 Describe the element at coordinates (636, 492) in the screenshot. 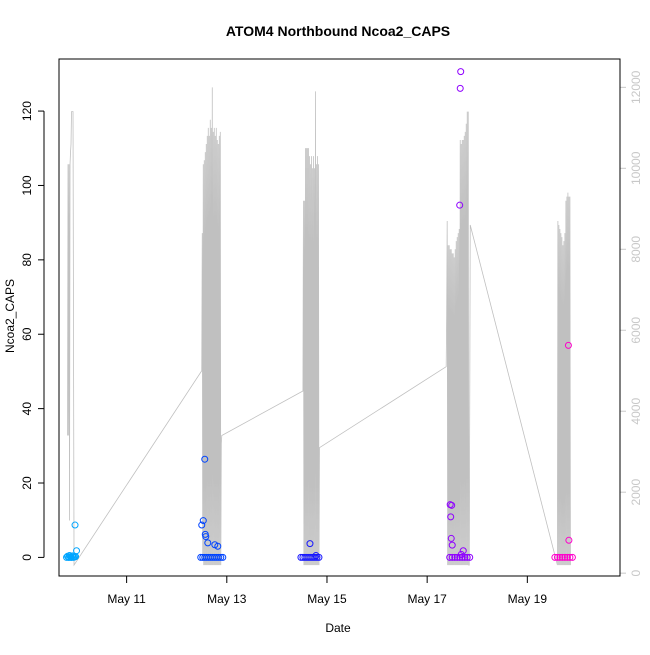

I see `y2-tick-label-1: 2000` at that location.